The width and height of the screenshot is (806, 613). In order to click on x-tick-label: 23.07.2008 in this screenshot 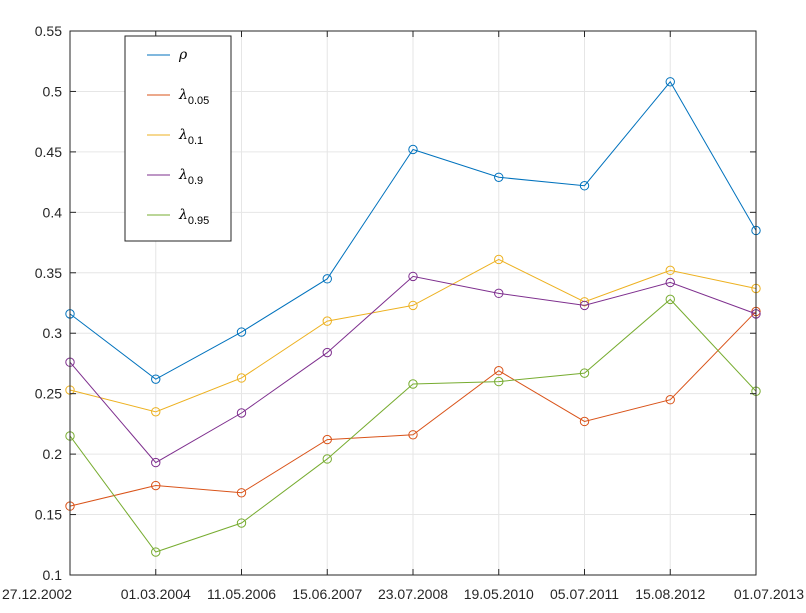, I will do `click(413, 594)`.